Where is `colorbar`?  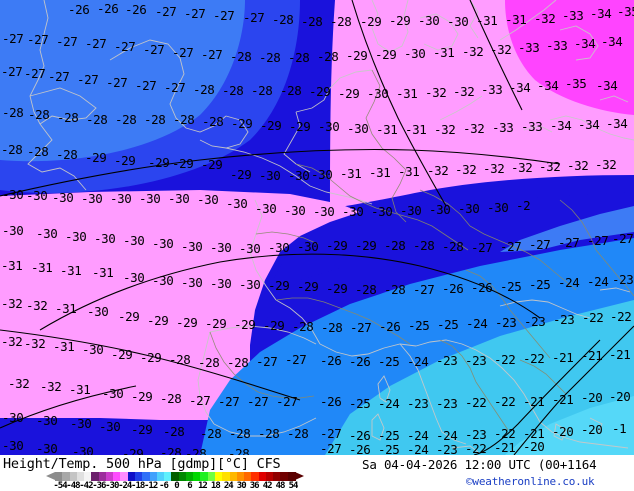
colorbar is located at coordinates (175, 476).